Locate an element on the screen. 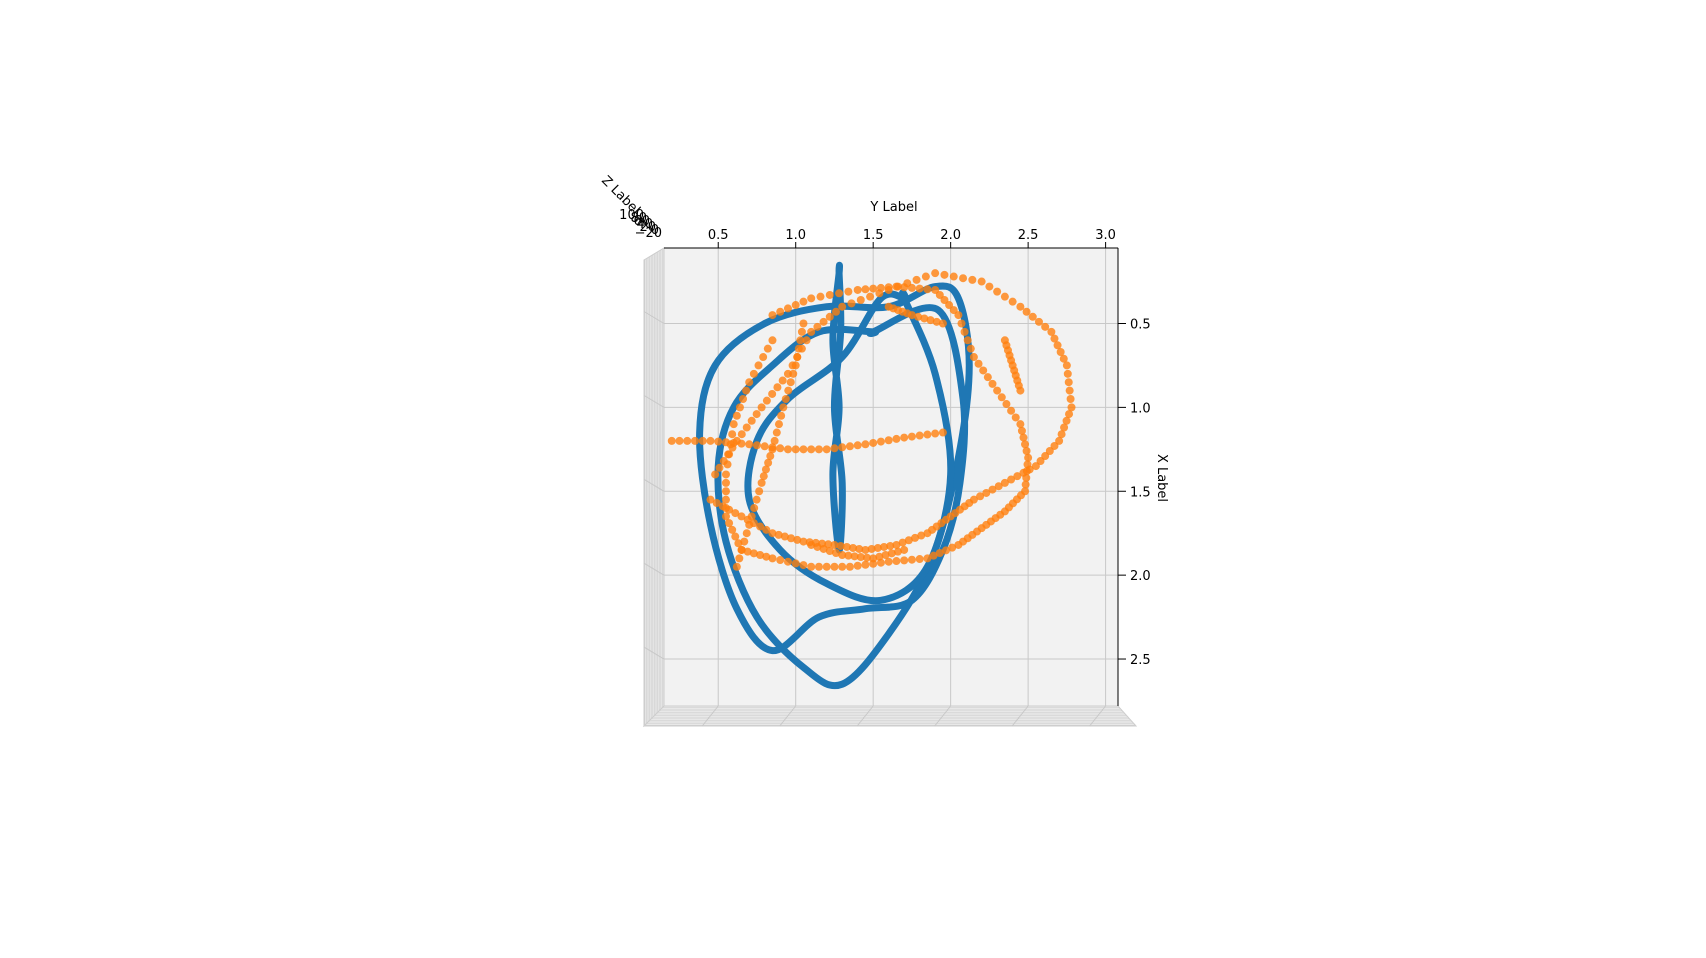 This screenshot has width=1706, height=958. z-tick-label: 20 is located at coordinates (647, 227).